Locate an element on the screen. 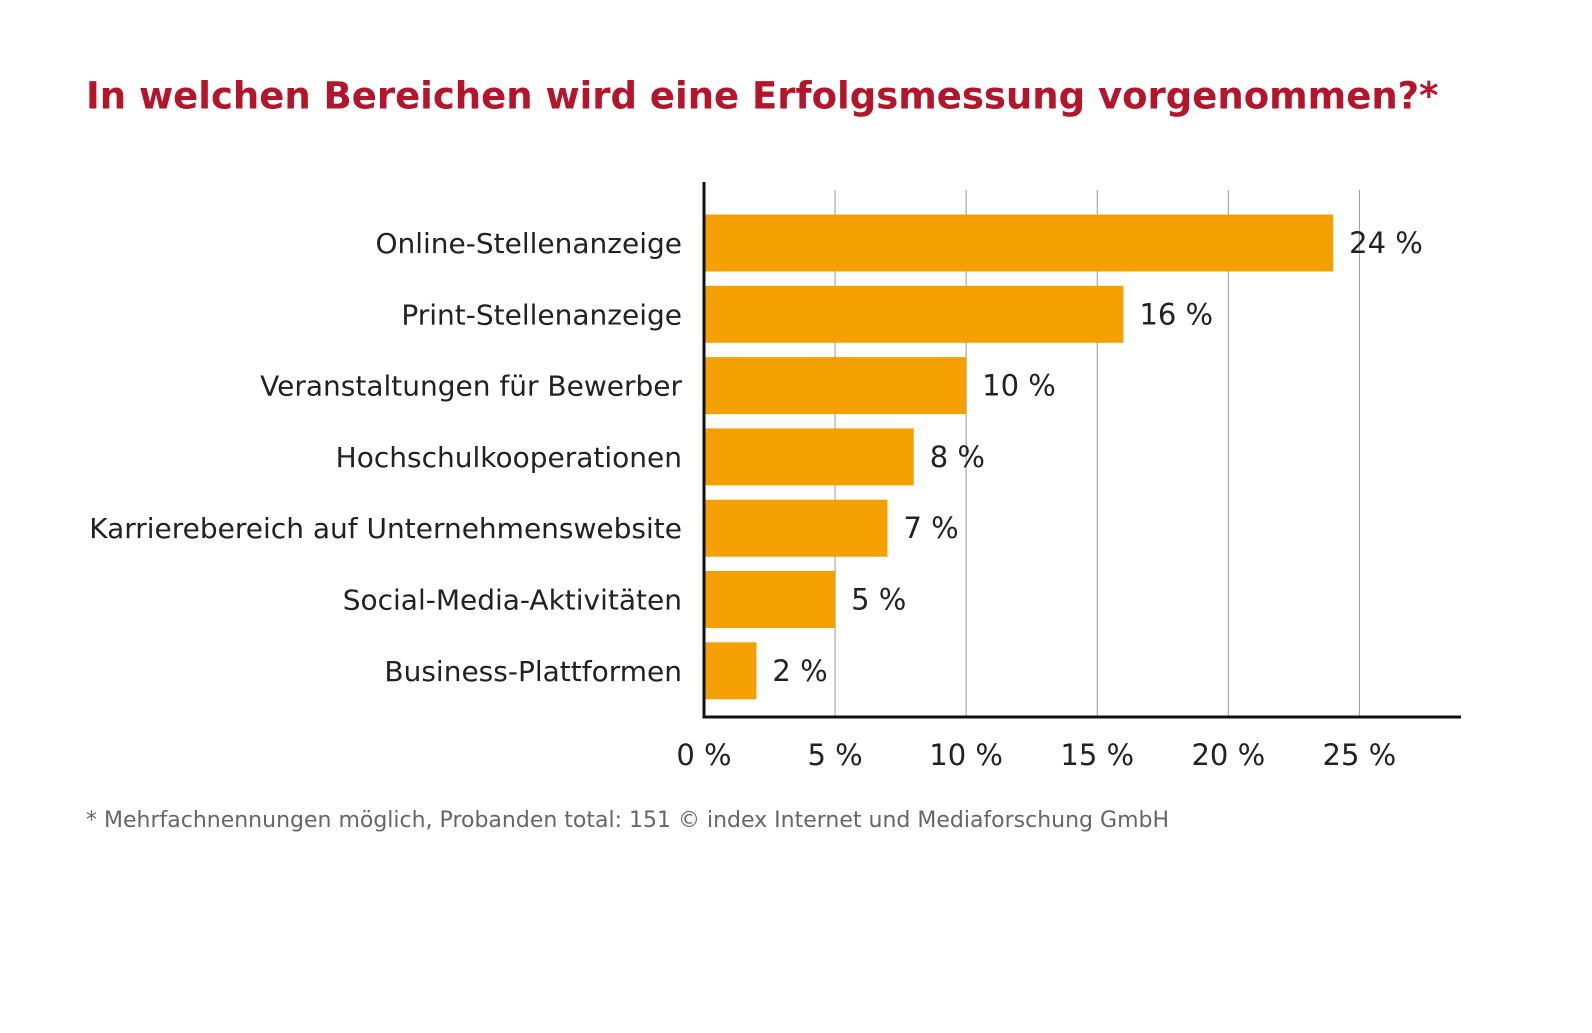 The height and width of the screenshot is (1033, 1592). value-label: 2 % is located at coordinates (799, 671).